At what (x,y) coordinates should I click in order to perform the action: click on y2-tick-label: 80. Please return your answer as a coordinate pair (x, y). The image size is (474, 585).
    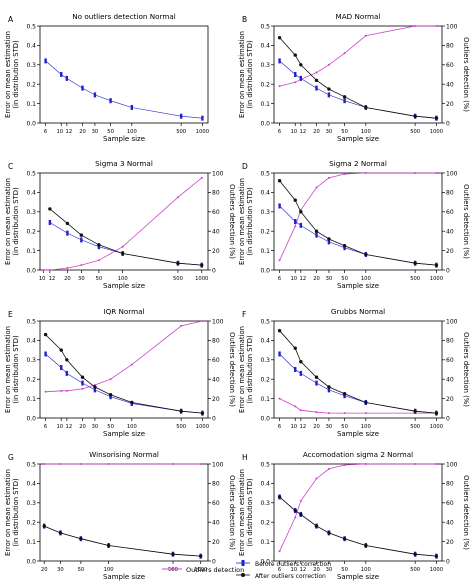
    Looking at the image, I should click on (450, 341).